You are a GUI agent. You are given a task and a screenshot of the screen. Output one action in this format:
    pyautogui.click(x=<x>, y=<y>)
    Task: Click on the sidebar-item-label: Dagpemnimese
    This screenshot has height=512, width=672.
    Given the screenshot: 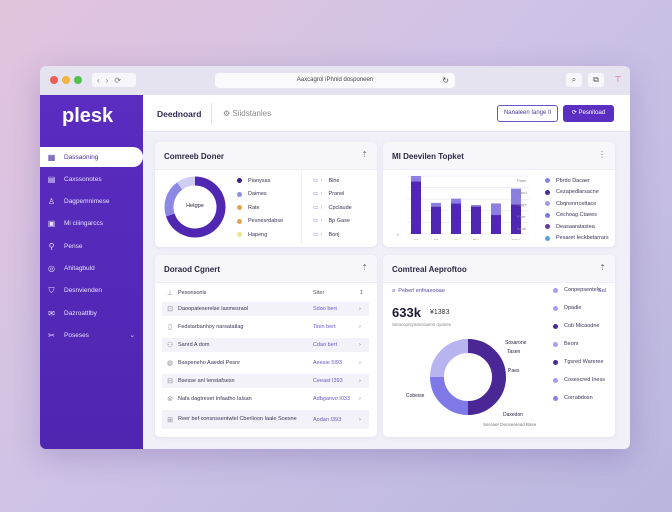 What is the action you would take?
    pyautogui.click(x=87, y=202)
    